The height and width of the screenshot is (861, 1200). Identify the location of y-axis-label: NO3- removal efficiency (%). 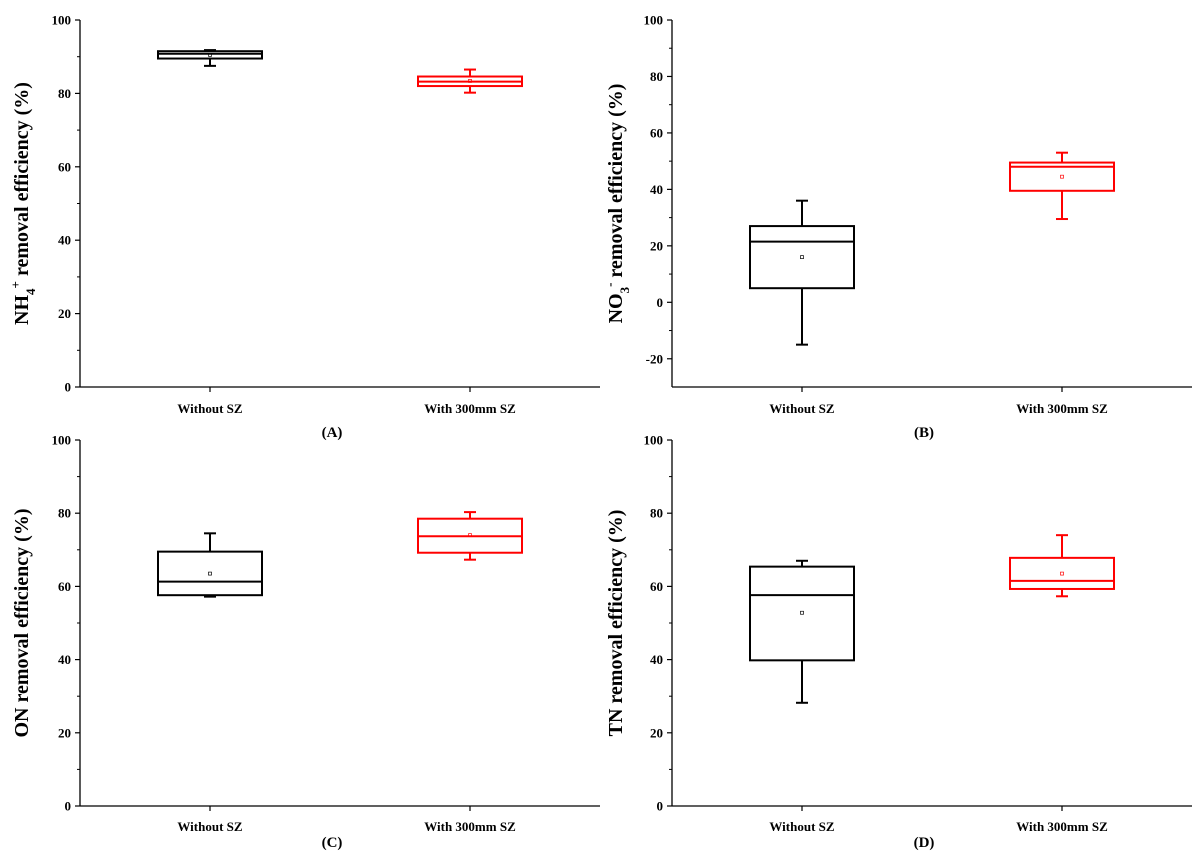
(617, 204).